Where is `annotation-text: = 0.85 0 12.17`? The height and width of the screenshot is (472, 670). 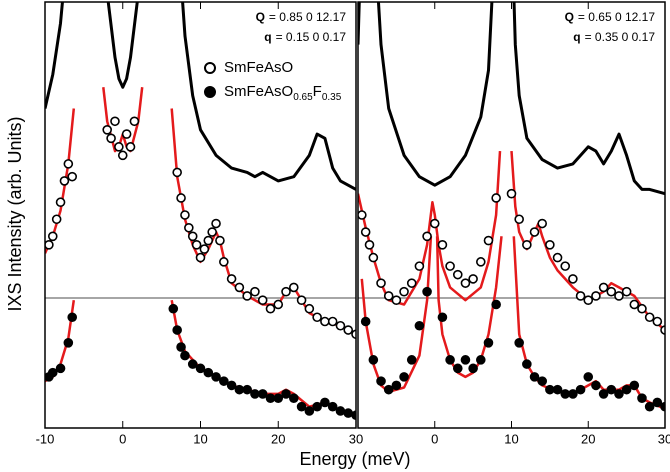 annotation-text: = 0.85 0 12.17 is located at coordinates (307, 17).